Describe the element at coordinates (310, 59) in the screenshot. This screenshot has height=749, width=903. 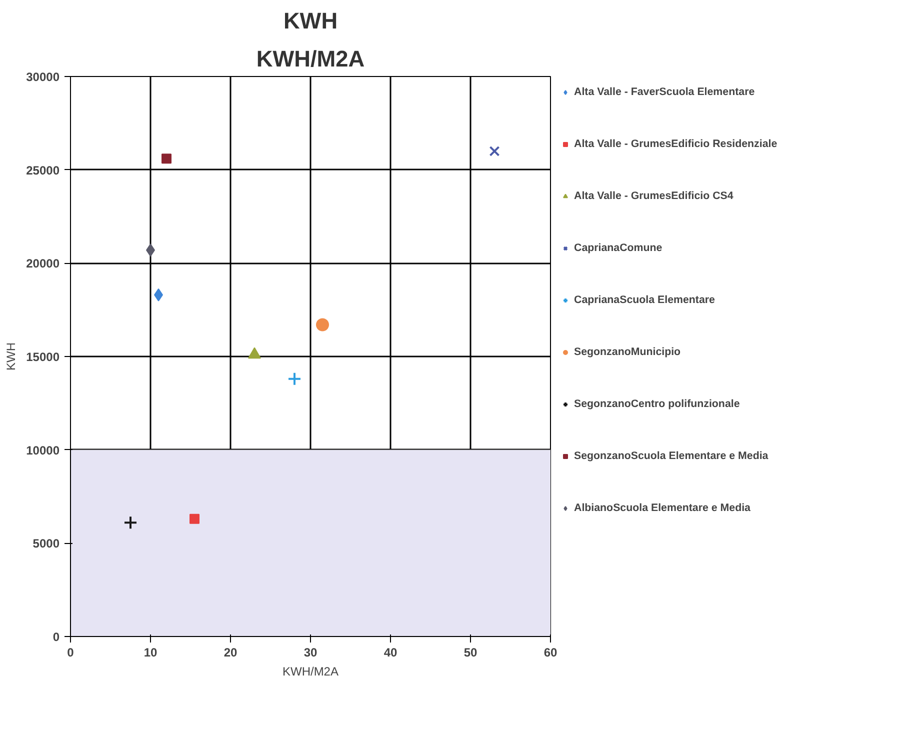
I see `chart-subtitle: KWH/M2A` at that location.